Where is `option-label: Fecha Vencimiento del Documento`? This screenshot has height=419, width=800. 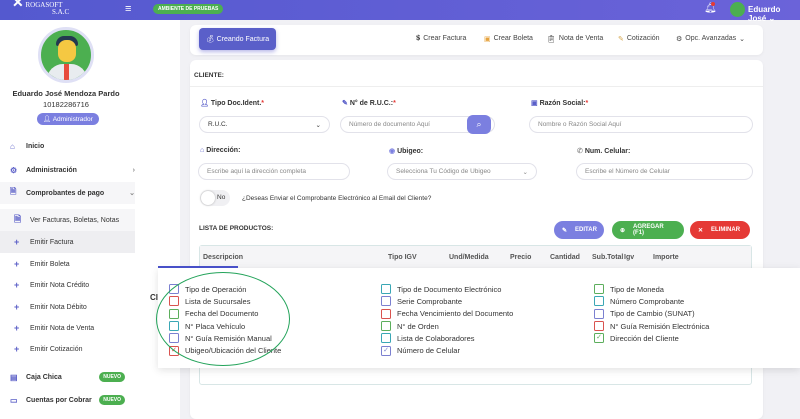 option-label: Fecha Vencimiento del Documento is located at coordinates (455, 314).